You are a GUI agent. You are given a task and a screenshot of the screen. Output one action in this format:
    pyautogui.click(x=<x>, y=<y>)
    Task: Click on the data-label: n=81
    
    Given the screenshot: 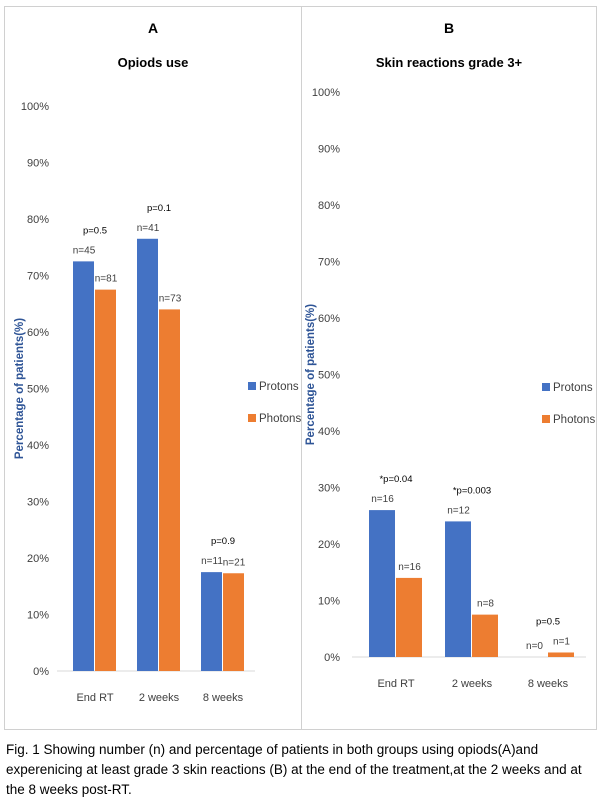 What is the action you would take?
    pyautogui.click(x=106, y=279)
    